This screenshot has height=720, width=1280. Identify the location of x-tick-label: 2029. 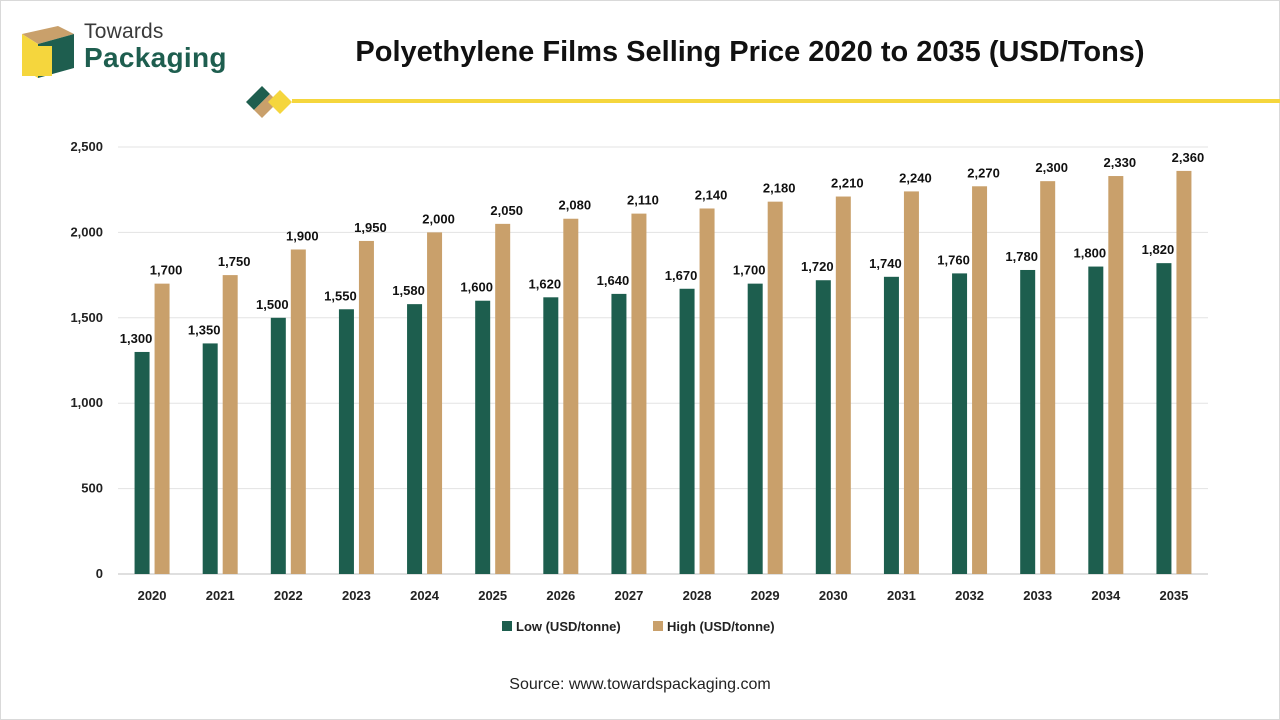
(765, 595).